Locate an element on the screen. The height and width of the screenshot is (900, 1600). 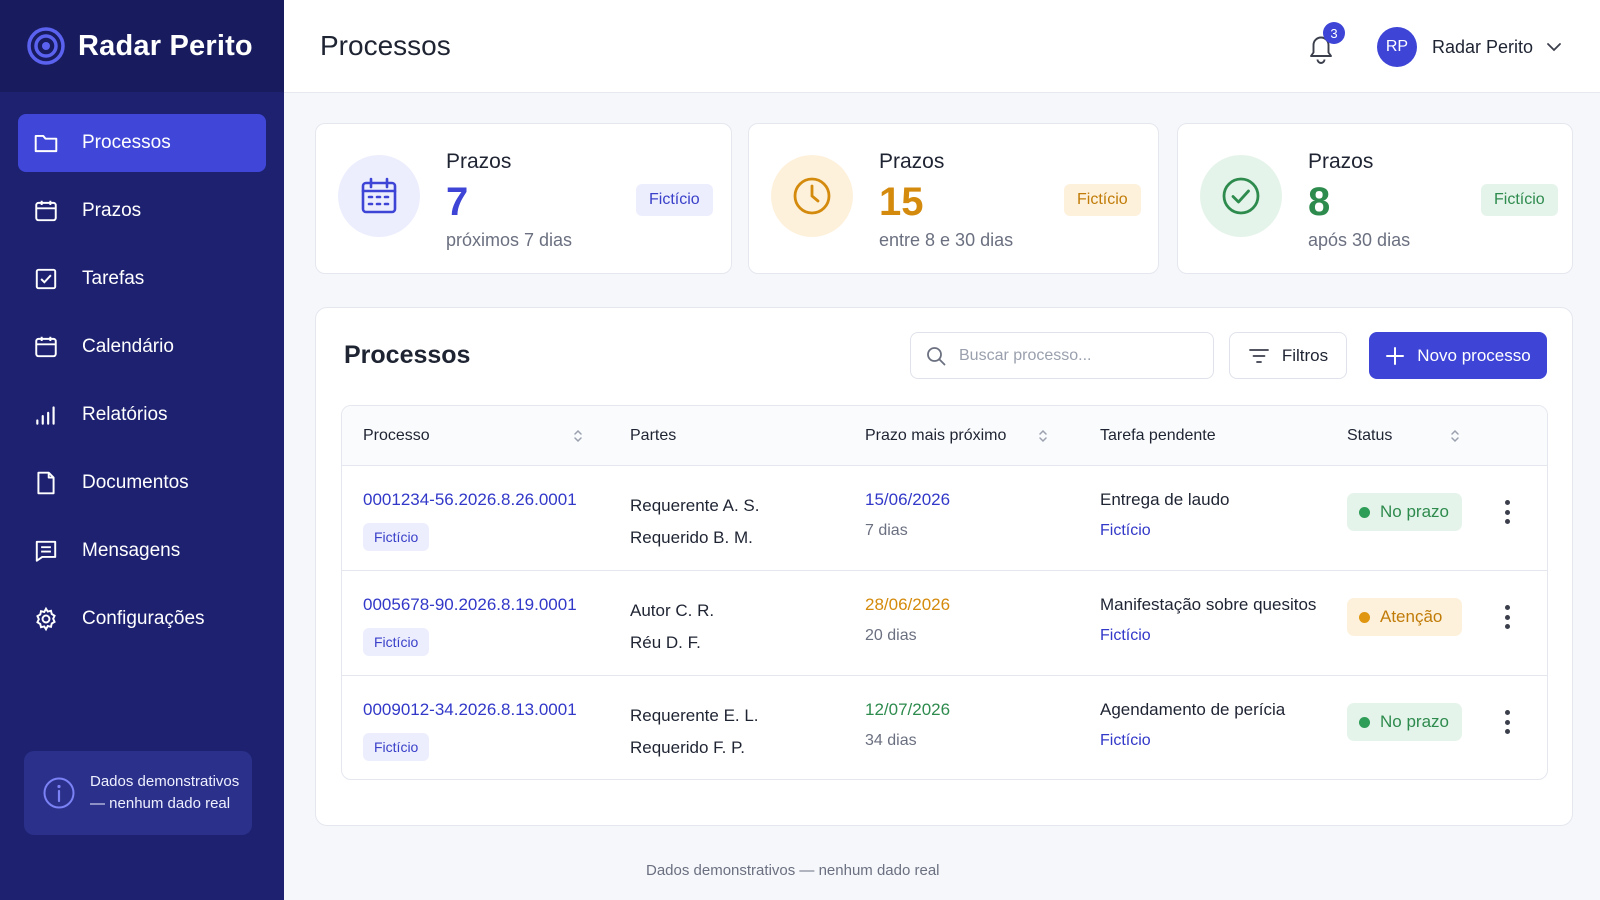
search-box is located at coordinates (1062, 355).